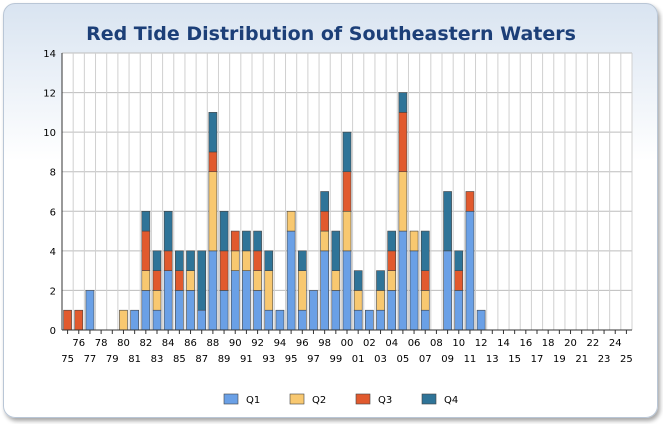 This screenshot has height=424, width=663. What do you see at coordinates (157, 359) in the screenshot?
I see `x-tick-label: 83` at bounding box center [157, 359].